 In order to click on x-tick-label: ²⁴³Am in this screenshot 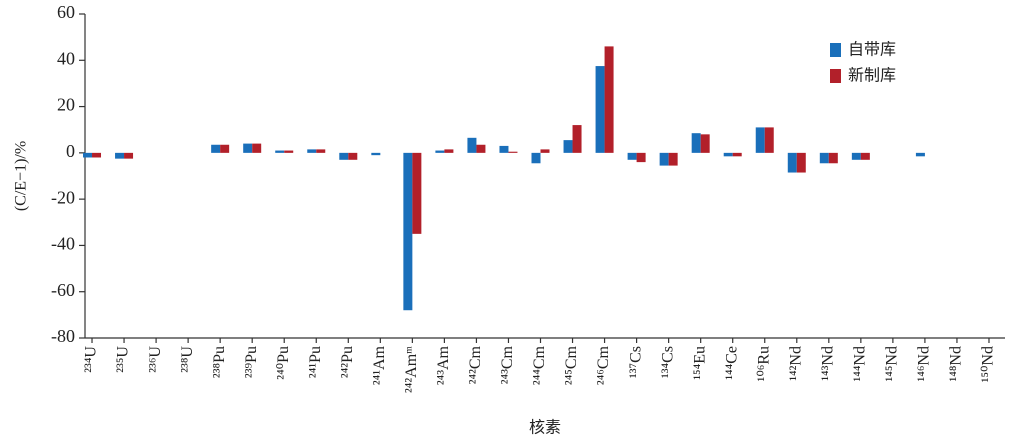, I will do `click(443, 365)`.